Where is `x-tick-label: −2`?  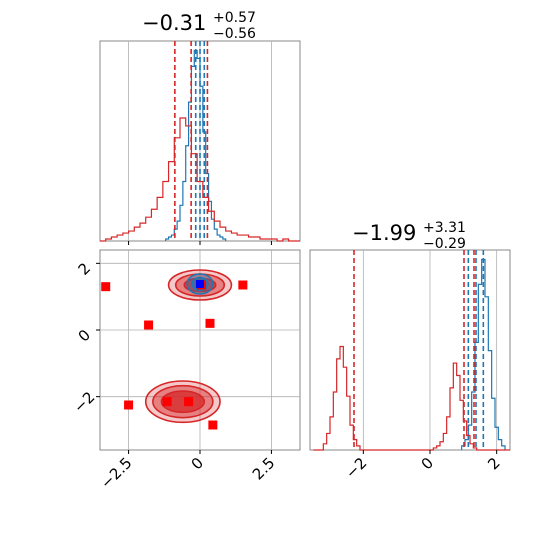
x-tick-label: −2 is located at coordinates (356, 468).